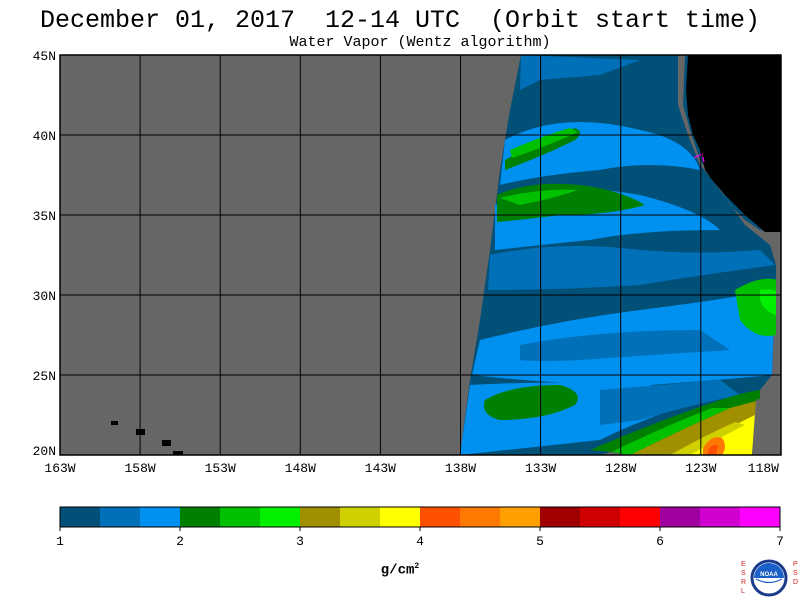  What do you see at coordinates (713, 449) in the screenshot?
I see `moisture-peak-red` at bounding box center [713, 449].